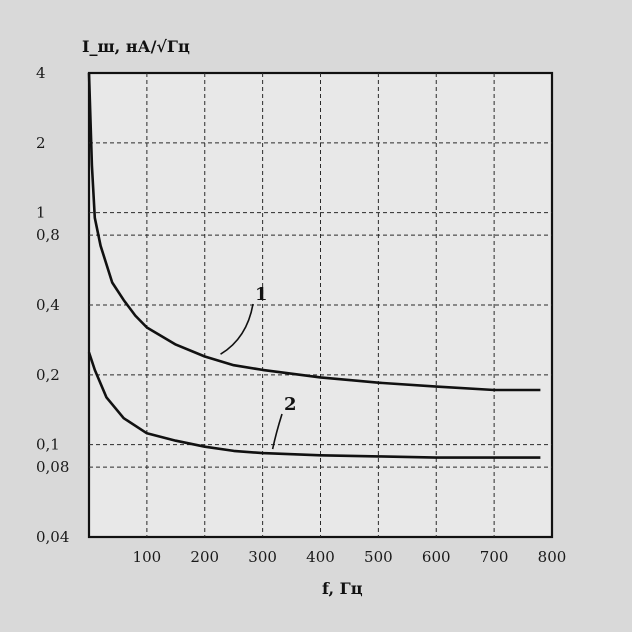 This screenshot has width=632, height=632. Describe the element at coordinates (48, 235) in the screenshot. I see `y-tick-label: 0,8` at that location.